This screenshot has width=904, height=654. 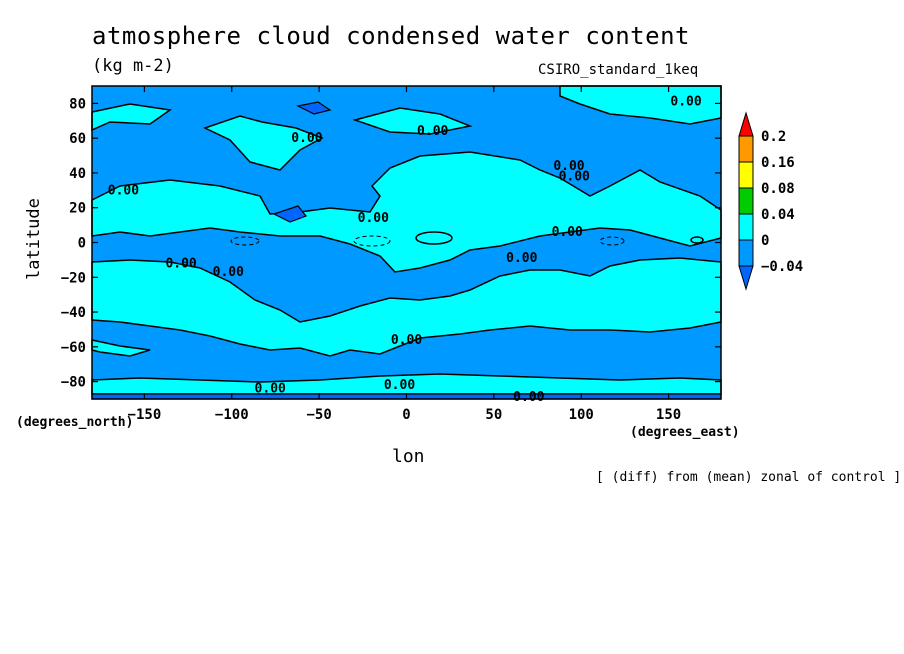 I want to click on colorbar-top-arrow, so click(x=746, y=124).